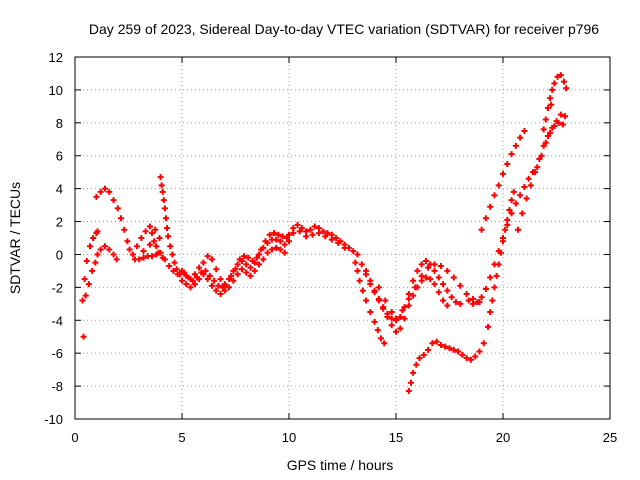  Describe the element at coordinates (59, 222) in the screenshot. I see `y-tick-label: 2` at that location.